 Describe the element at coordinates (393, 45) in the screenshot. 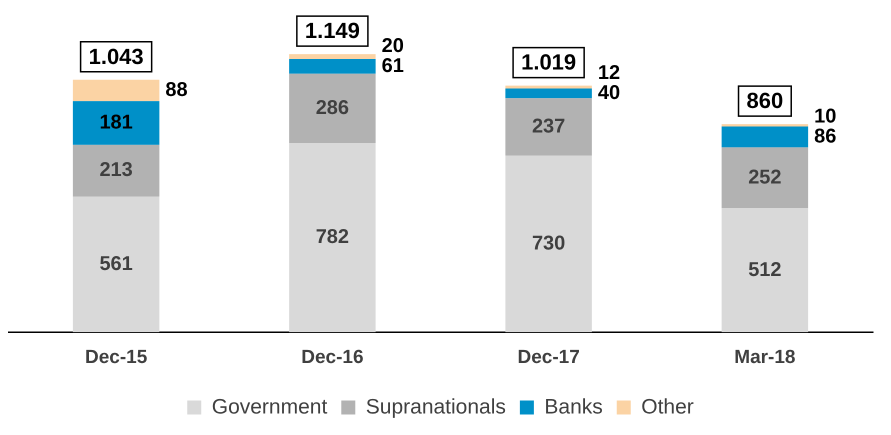

I see `data-label: 20` at that location.